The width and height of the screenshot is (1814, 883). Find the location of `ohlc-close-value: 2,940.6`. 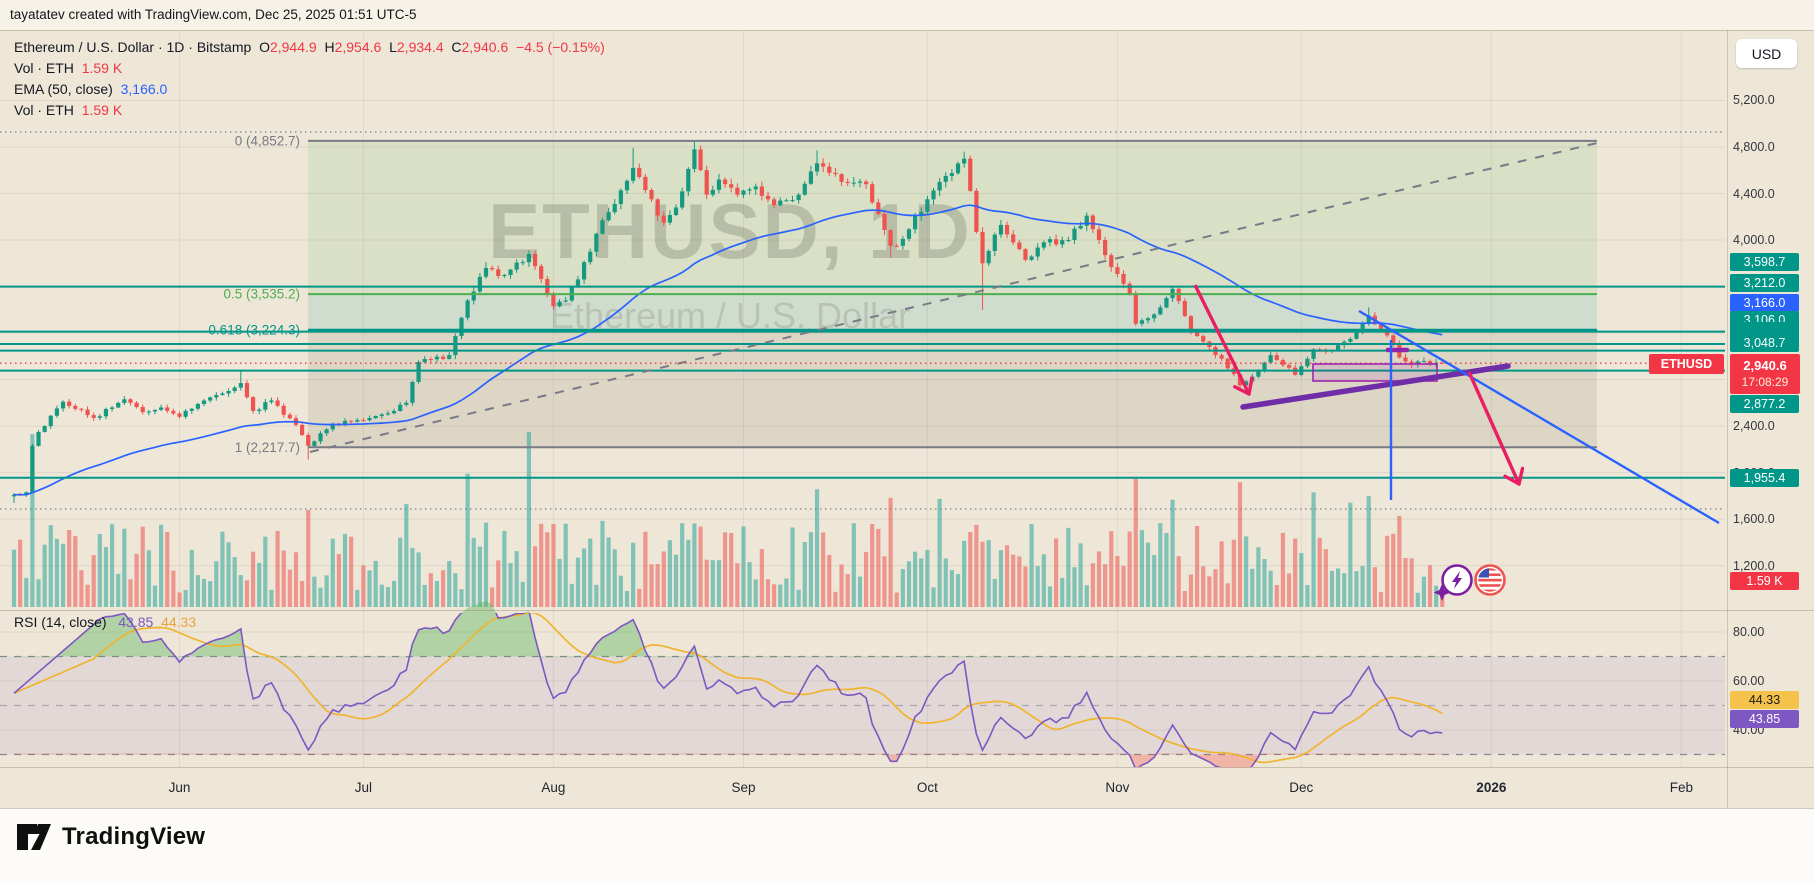

ohlc-close-value: 2,940.6 is located at coordinates (485, 47).